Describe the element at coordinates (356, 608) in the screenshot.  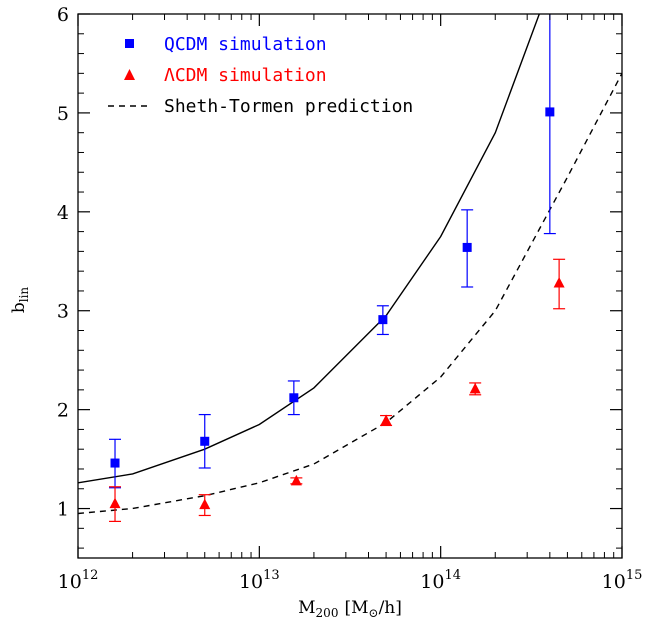
I see `x-axis-label-unit: [M` at that location.